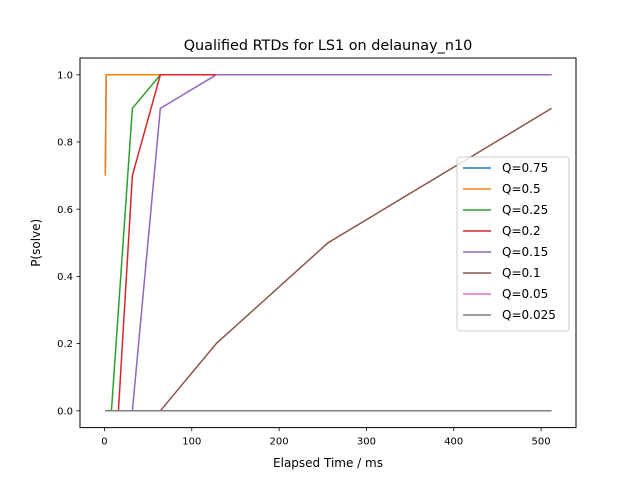 The width and height of the screenshot is (640, 480). What do you see at coordinates (525, 210) in the screenshot?
I see `legend-label: Q=0.25` at bounding box center [525, 210].